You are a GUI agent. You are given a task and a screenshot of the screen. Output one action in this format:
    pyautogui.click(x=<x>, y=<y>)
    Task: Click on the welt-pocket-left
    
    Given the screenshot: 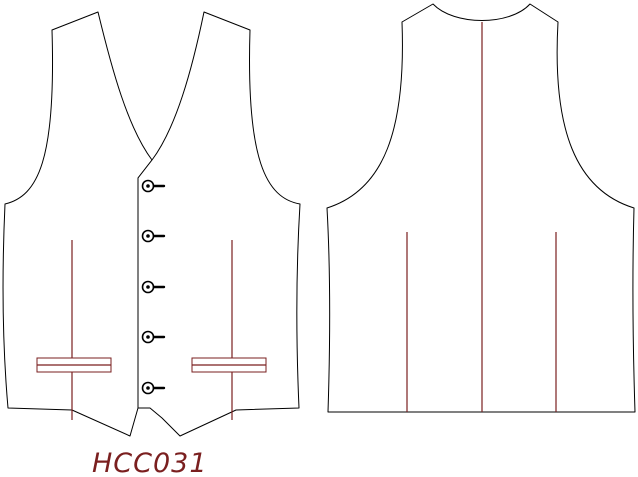 What is the action you would take?
    pyautogui.click(x=74, y=365)
    